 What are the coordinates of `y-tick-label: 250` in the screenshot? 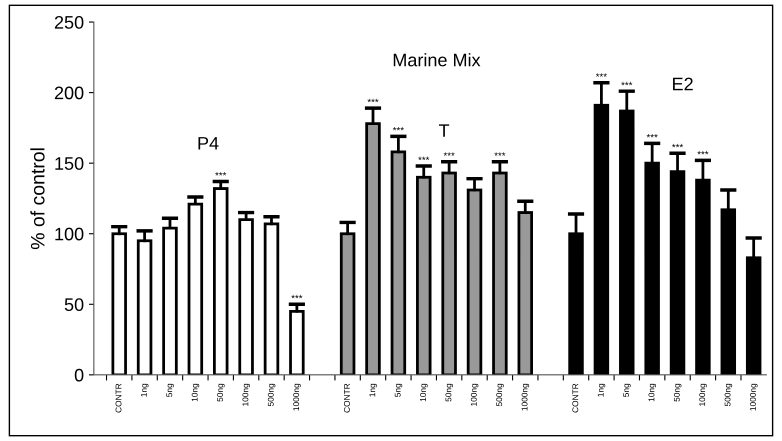 It's located at (69, 22).